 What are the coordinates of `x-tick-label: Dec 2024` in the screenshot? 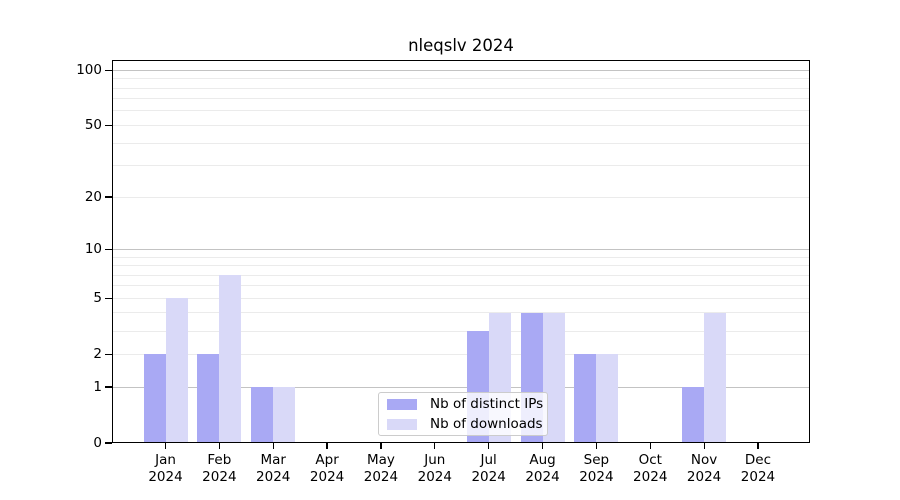 It's located at (758, 469).